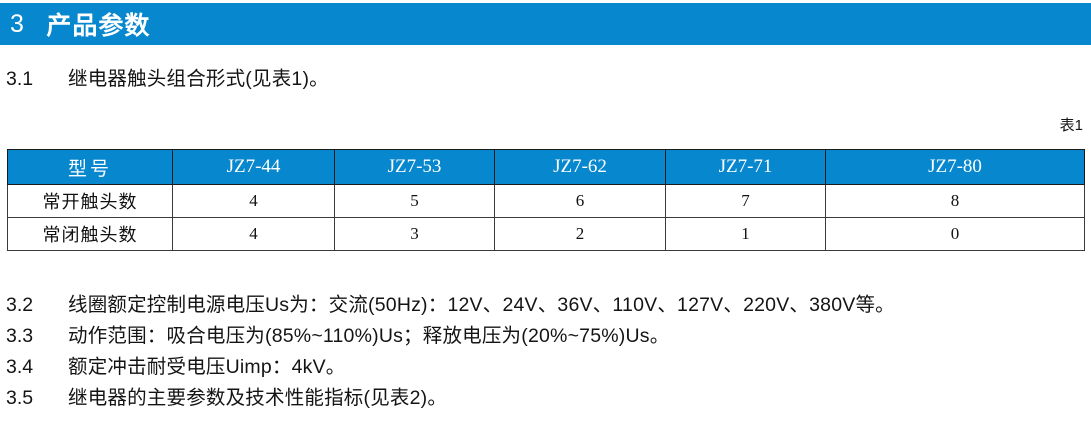 The height and width of the screenshot is (428, 1091). I want to click on table-header-jz7-80: JZ7-80, so click(955, 167).